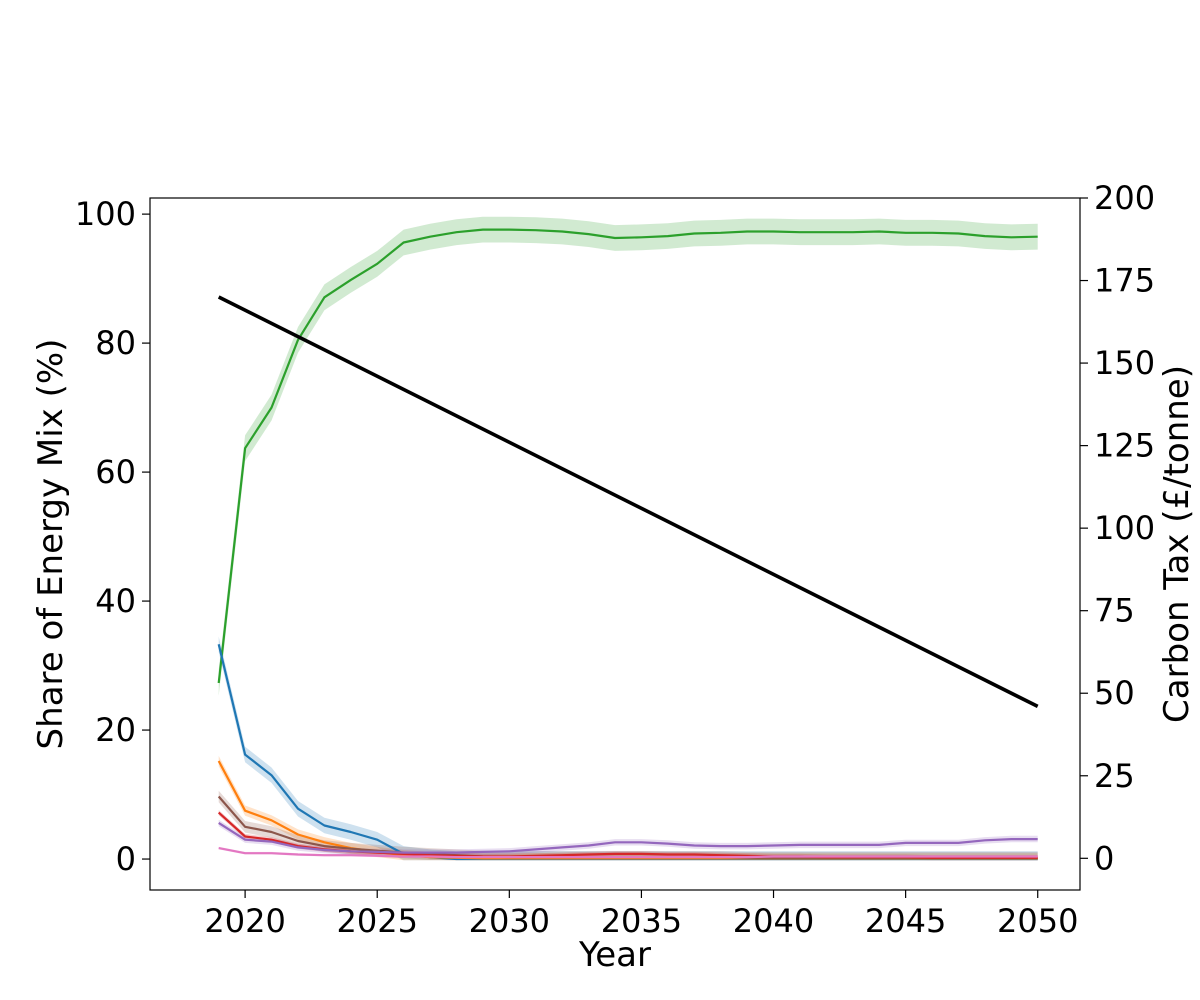  What do you see at coordinates (376, 921) in the screenshot?
I see `x-tick-label: 2025` at bounding box center [376, 921].